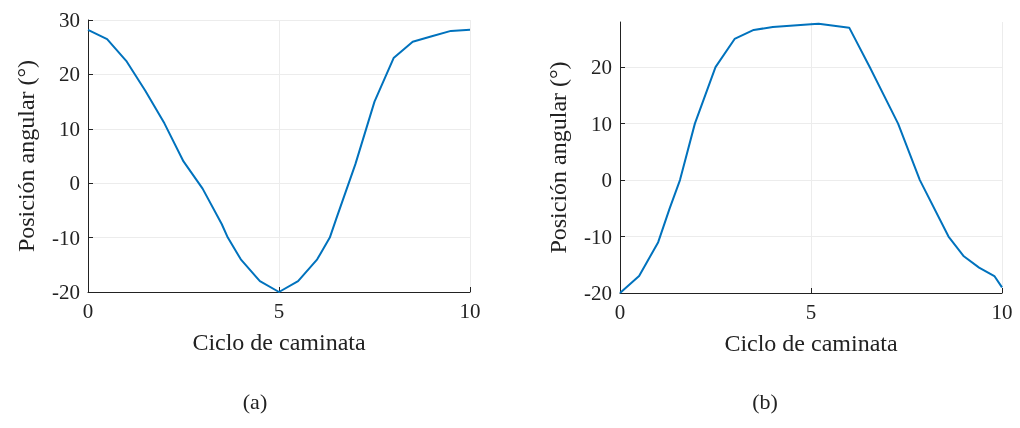 The image size is (1020, 428). I want to click on text: (b), so click(765, 401).